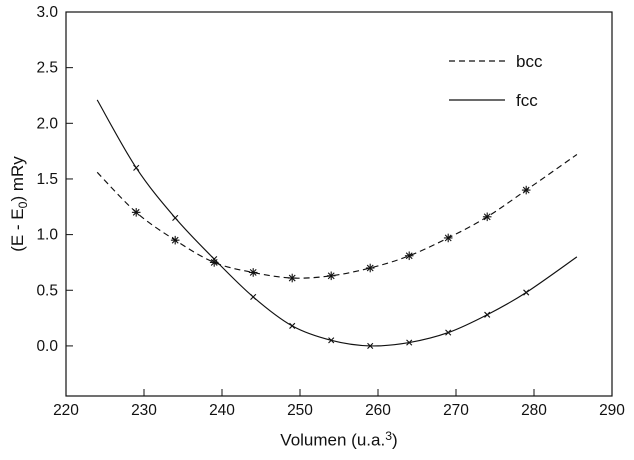  What do you see at coordinates (378, 410) in the screenshot?
I see `x-tick-label: 260` at bounding box center [378, 410].